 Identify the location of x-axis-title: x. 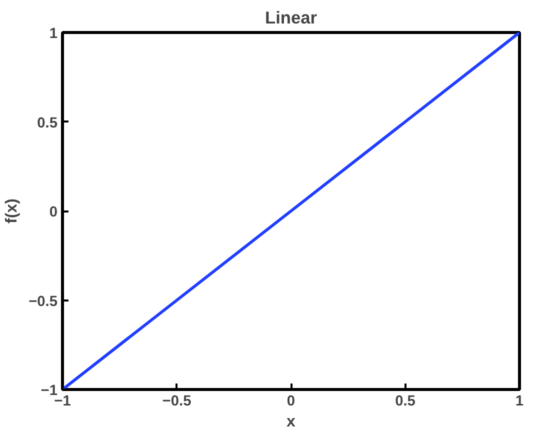
(291, 422).